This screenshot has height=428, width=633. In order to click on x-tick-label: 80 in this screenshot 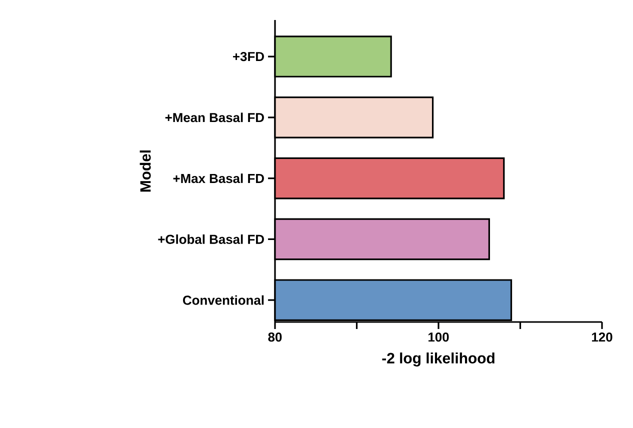, I will do `click(275, 337)`.